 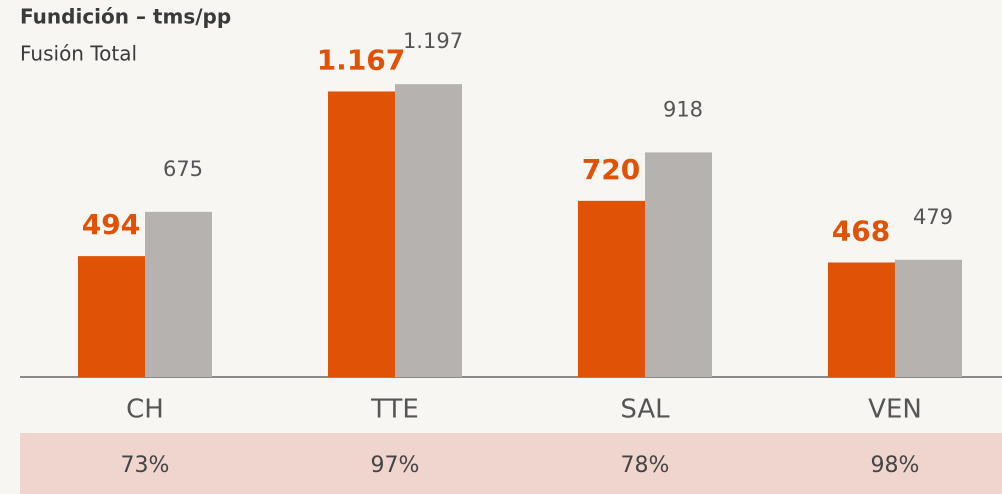 I want to click on x-tick-label: TTE, so click(x=394, y=410).